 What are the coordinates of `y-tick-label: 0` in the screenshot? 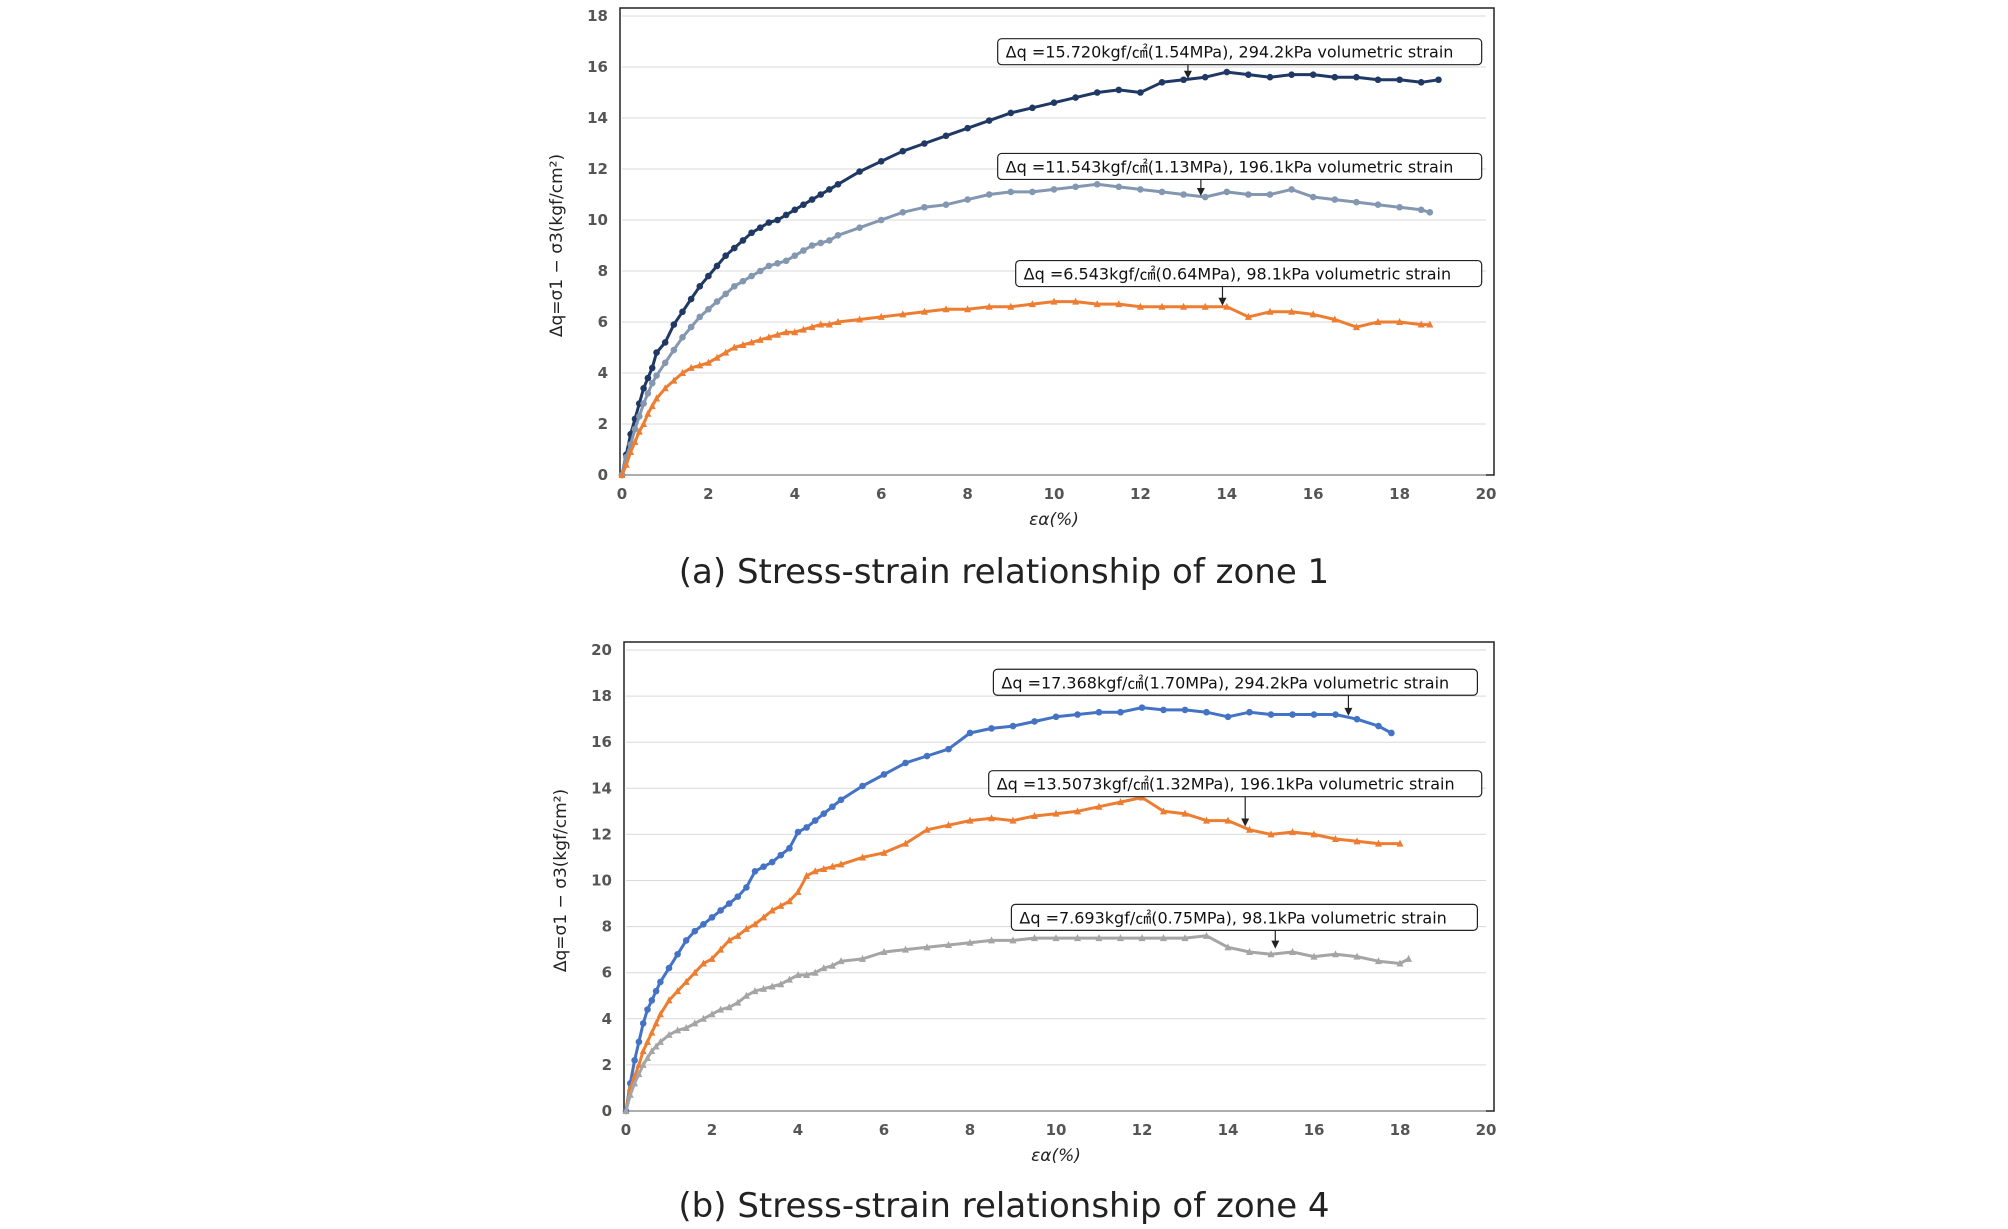 It's located at (607, 1111).